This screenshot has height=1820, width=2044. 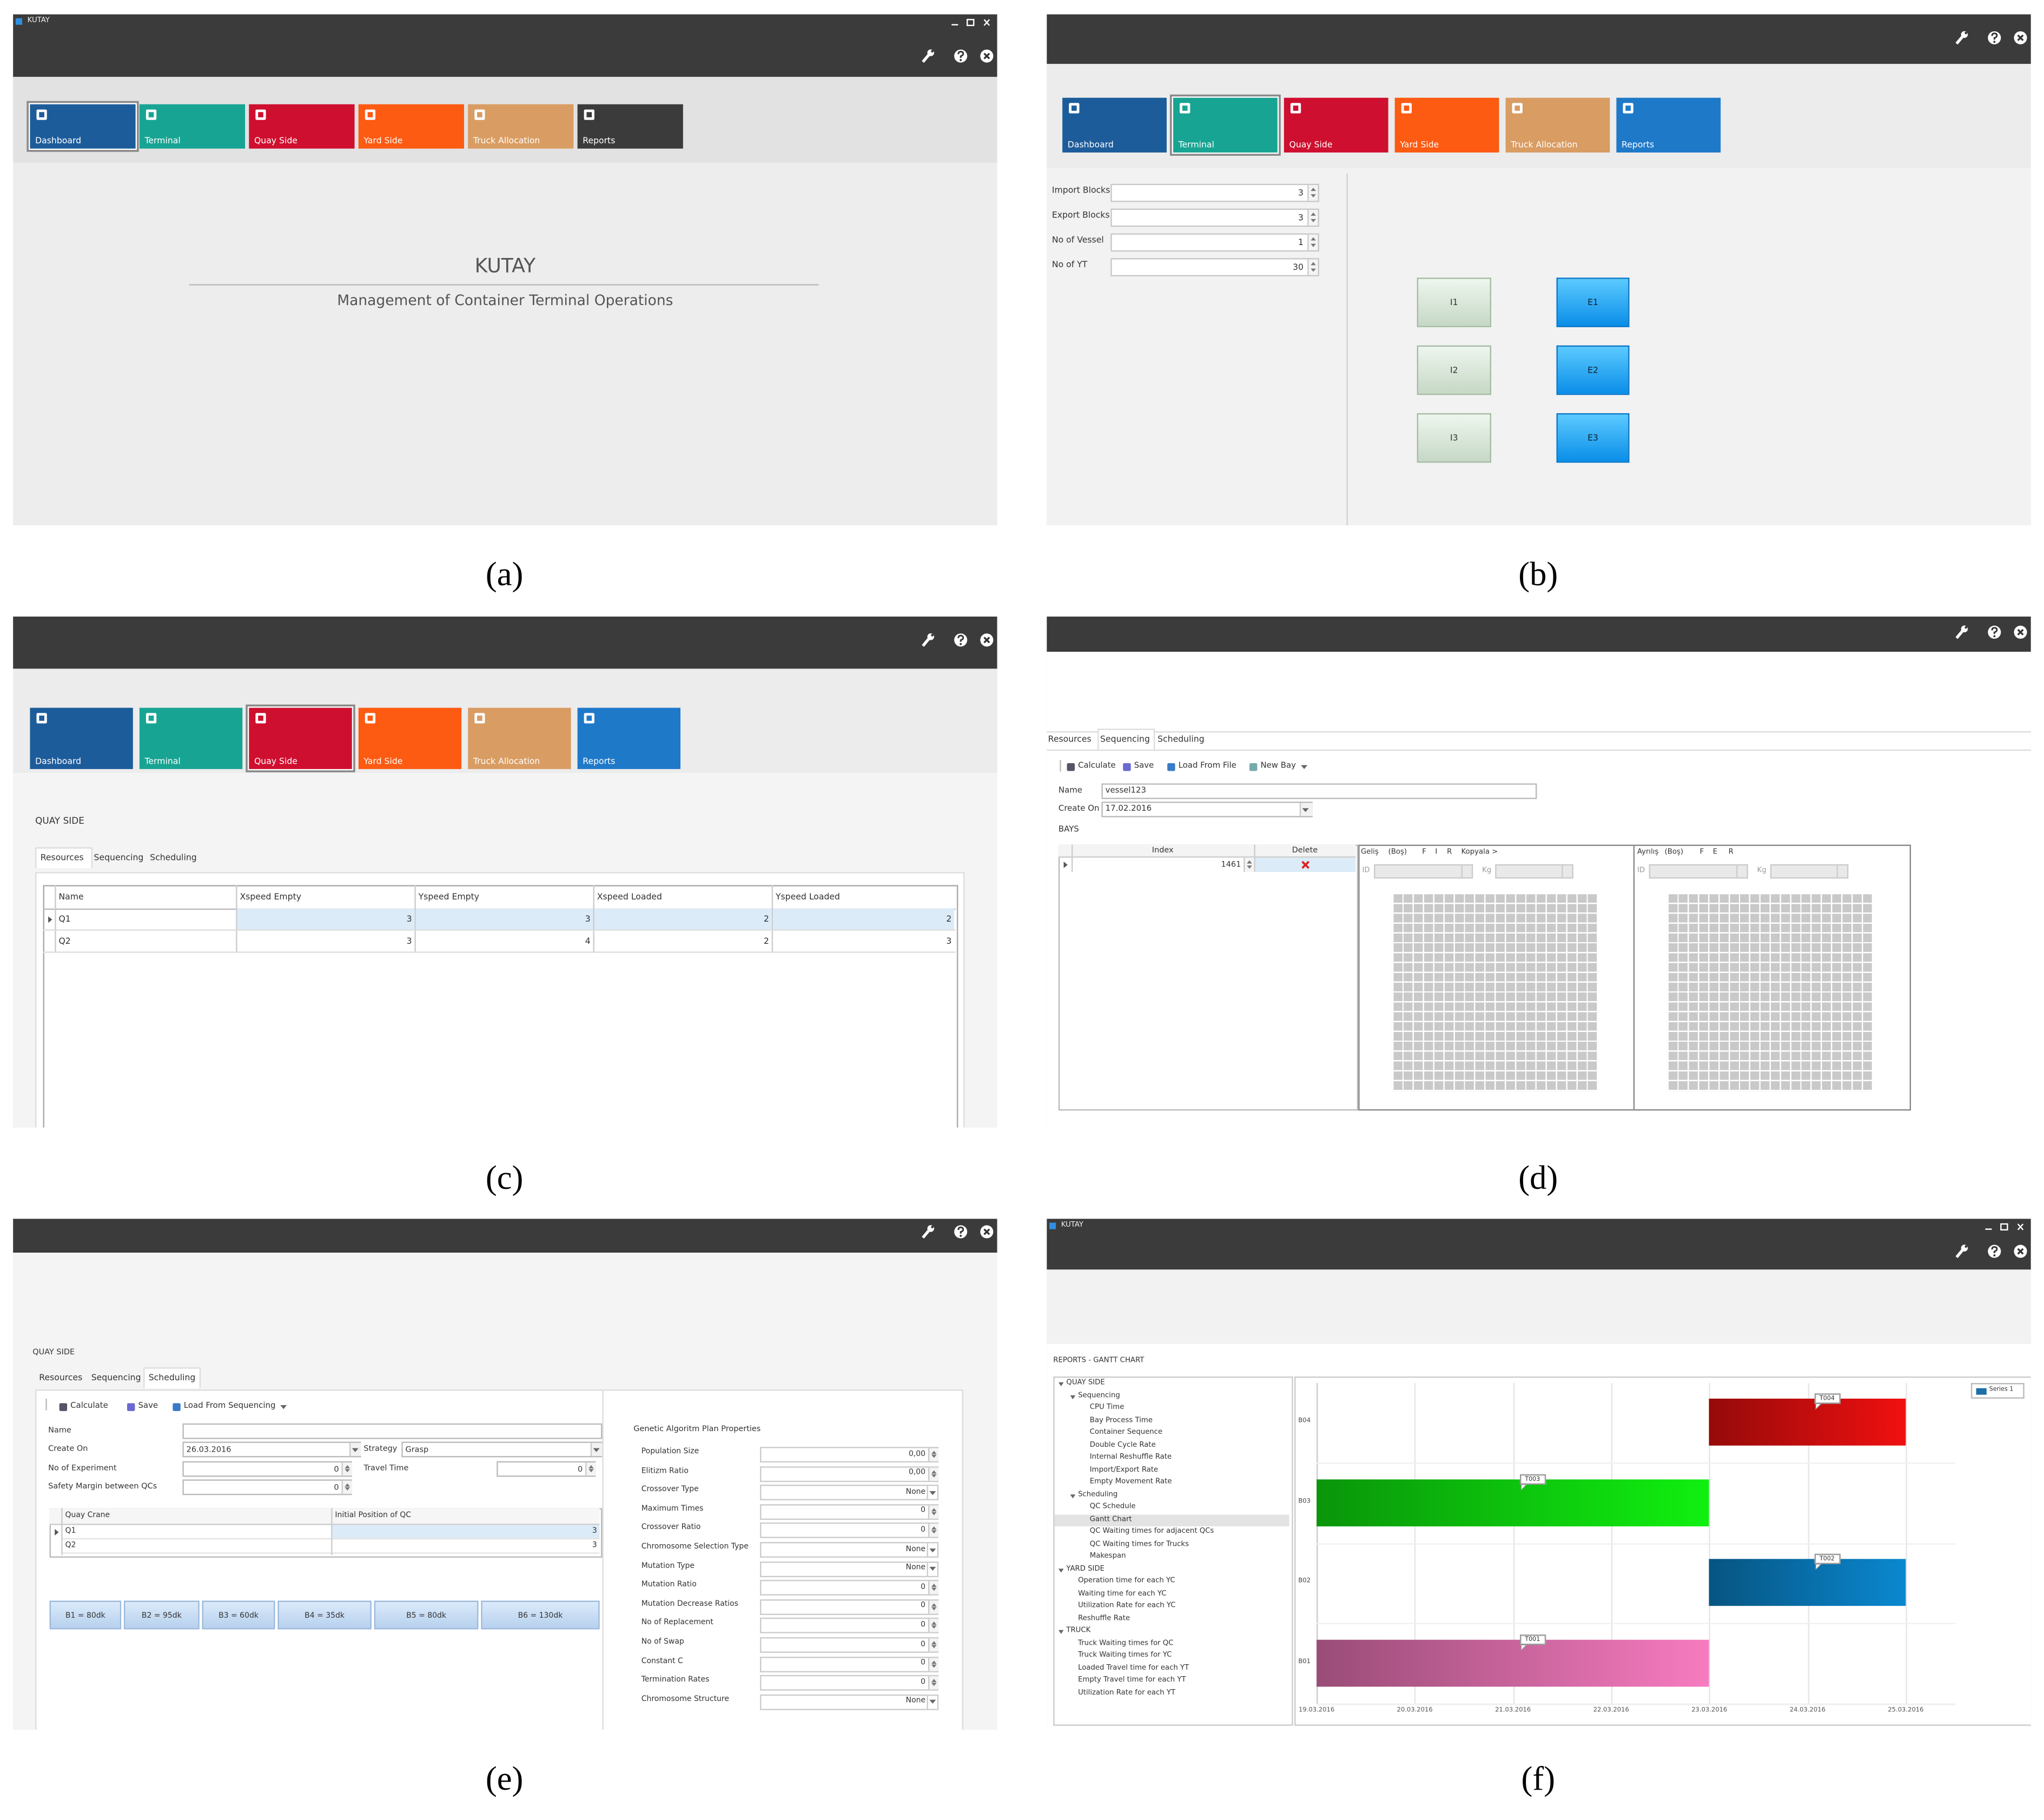 I want to click on tree-item: YARD SIDE, so click(x=1085, y=1569).